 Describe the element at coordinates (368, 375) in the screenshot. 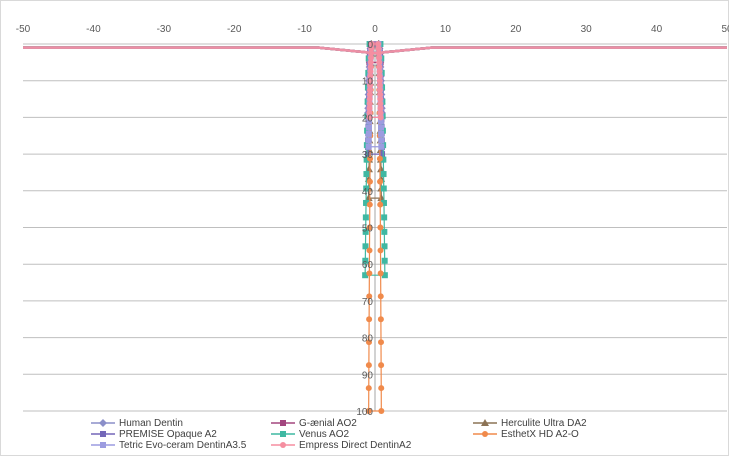

I see `y-tick-label: 90` at that location.